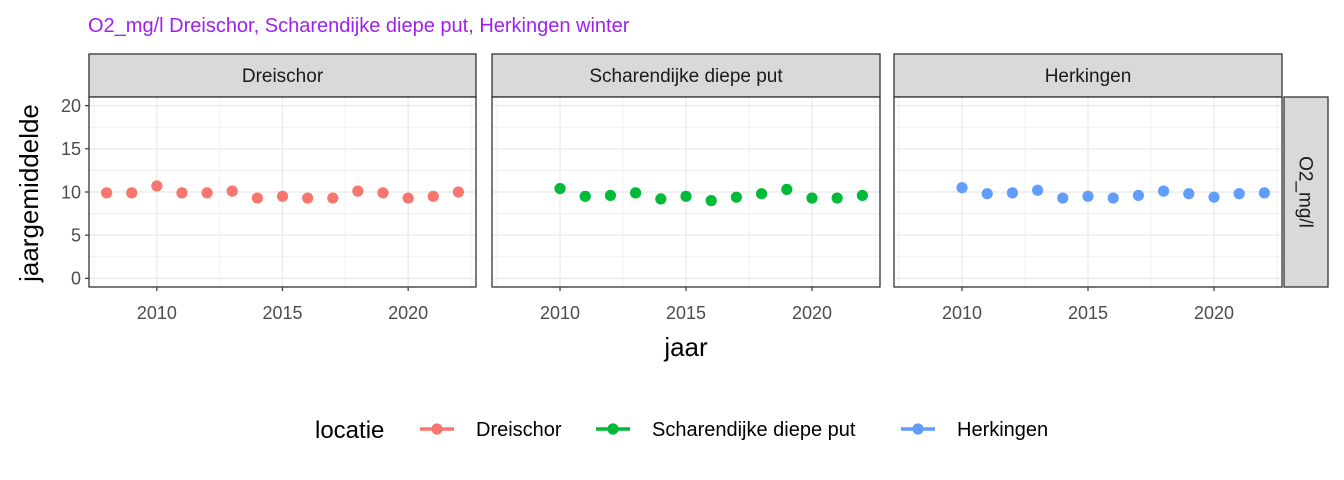 The width and height of the screenshot is (1344, 480). I want to click on strip-label-herkingen: Herkingen, so click(1088, 76).